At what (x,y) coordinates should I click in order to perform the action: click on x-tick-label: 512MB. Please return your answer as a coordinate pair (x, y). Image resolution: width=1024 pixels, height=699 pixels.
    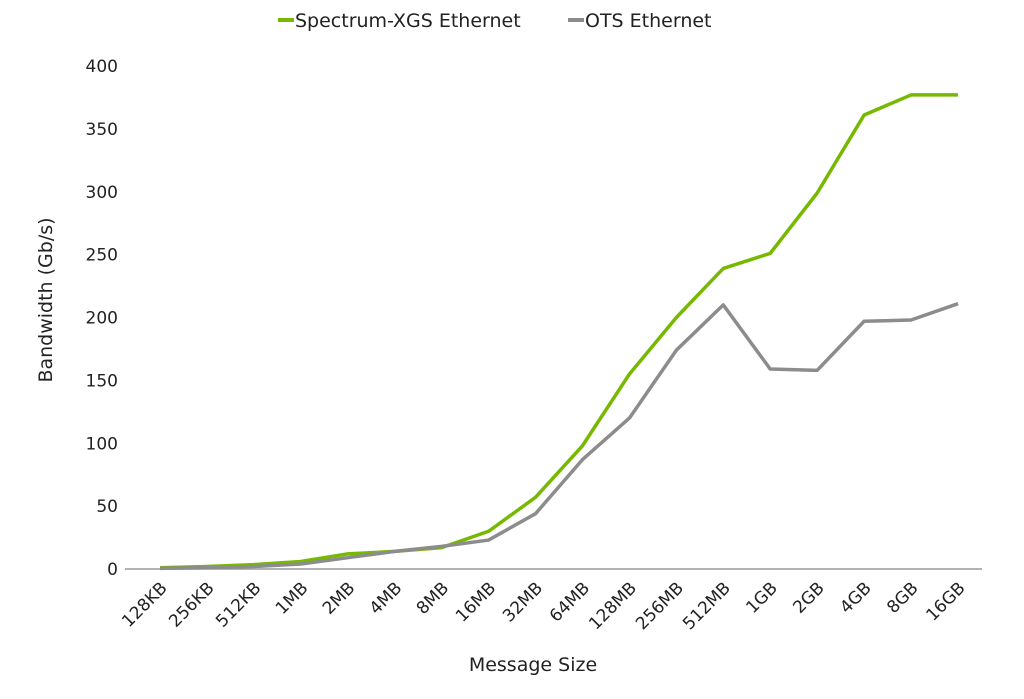
    Looking at the image, I should click on (707, 606).